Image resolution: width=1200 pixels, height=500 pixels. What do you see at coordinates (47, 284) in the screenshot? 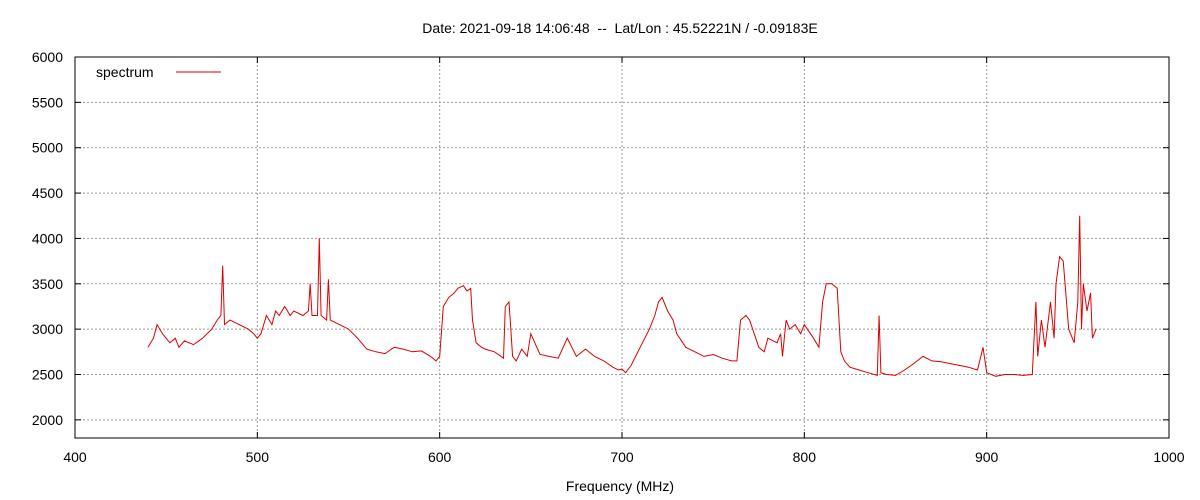
I see `y-tick-label: 3500` at bounding box center [47, 284].